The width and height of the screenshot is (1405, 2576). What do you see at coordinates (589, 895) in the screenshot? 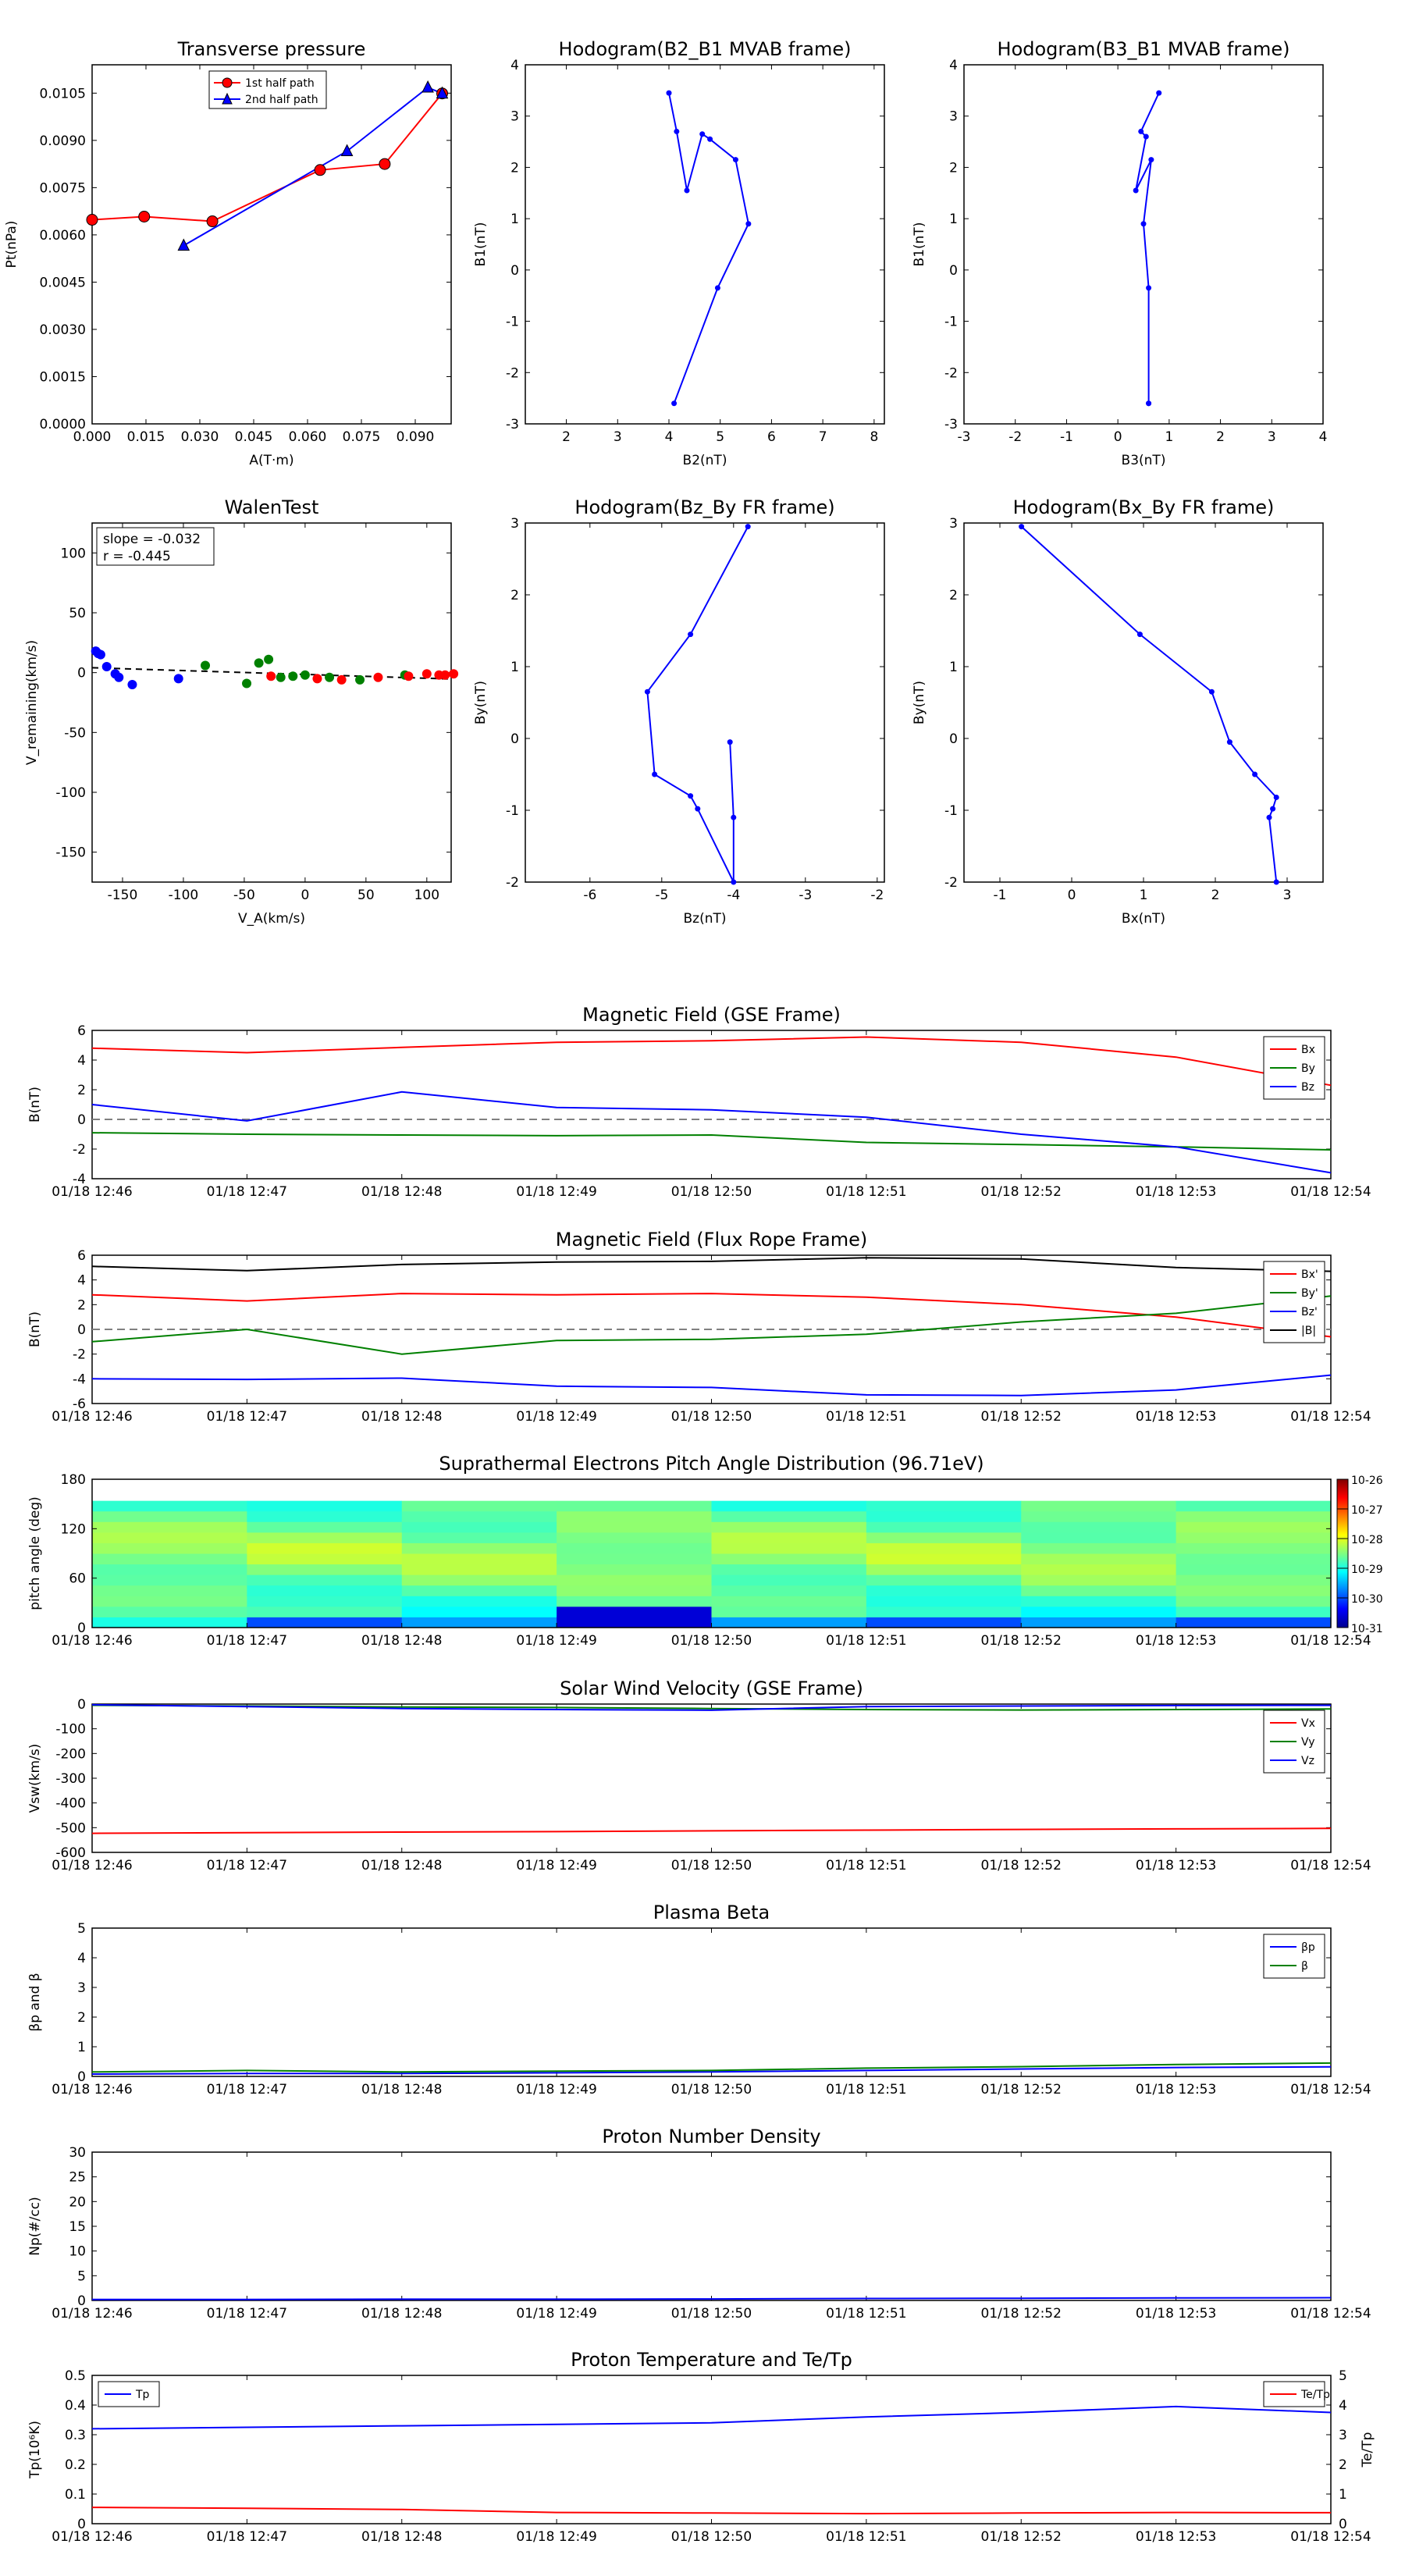
I see `h3-xtick-label: -6` at bounding box center [589, 895].